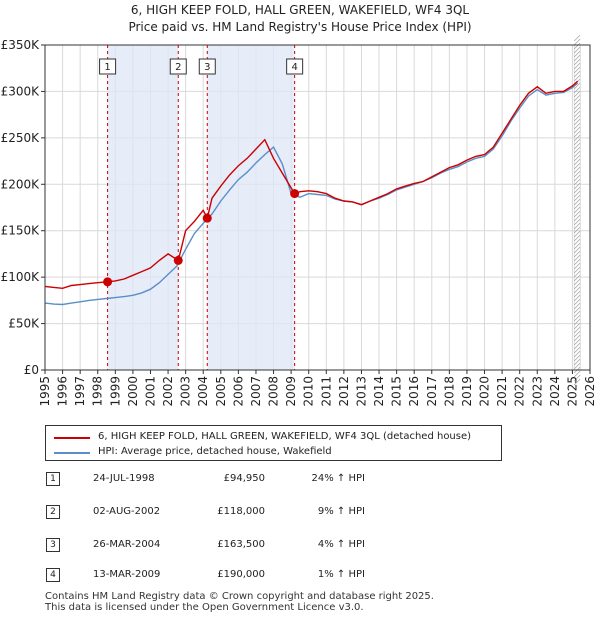  I want to click on future-hatch, so click(577, 210).